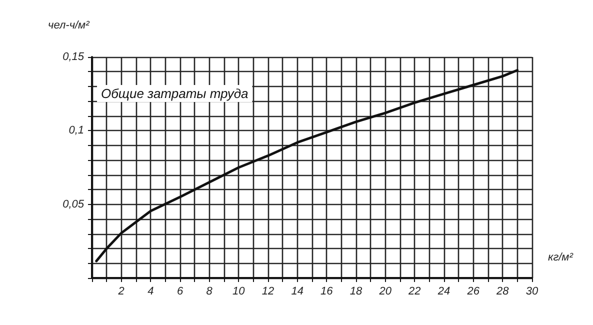 This screenshot has width=593, height=325. Describe the element at coordinates (69, 26) in the screenshot. I see `y-axis-title: чел-ч/м²` at that location.